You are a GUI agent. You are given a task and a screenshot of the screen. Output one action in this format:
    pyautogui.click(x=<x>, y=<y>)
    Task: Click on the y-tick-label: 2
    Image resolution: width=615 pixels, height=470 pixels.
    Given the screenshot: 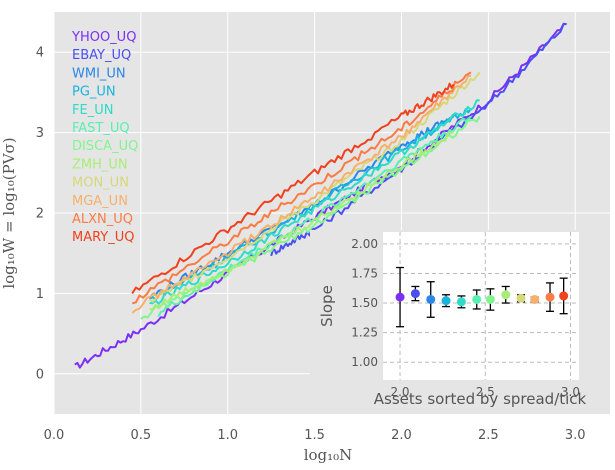 What is the action you would take?
    pyautogui.click(x=40, y=214)
    